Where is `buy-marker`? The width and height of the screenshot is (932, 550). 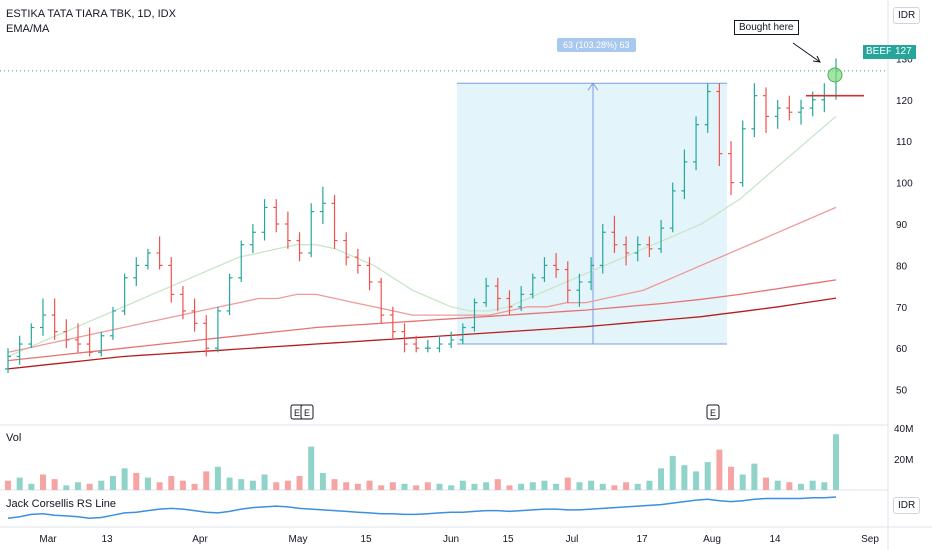 buy-marker is located at coordinates (835, 75).